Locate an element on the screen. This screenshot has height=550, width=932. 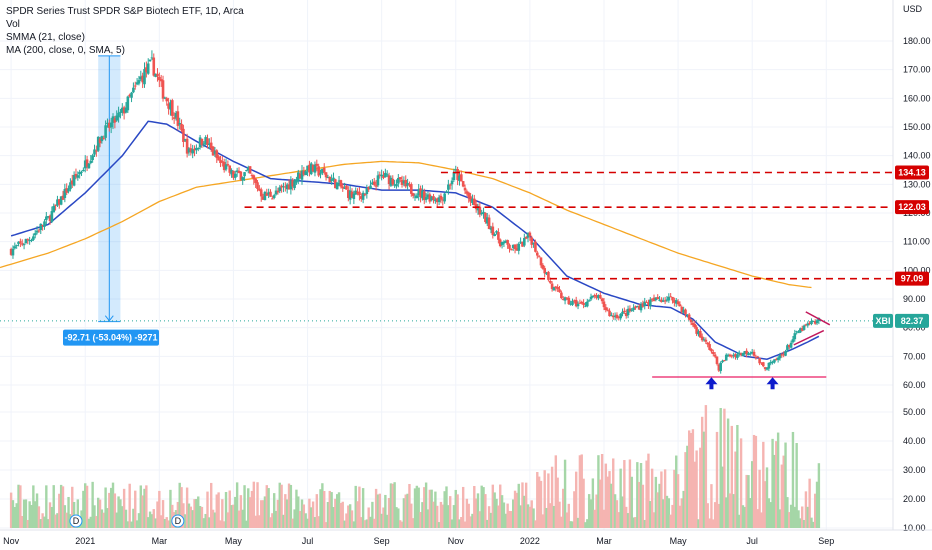
smma-indicator-label: SMMA (21, close) is located at coordinates (45, 37).